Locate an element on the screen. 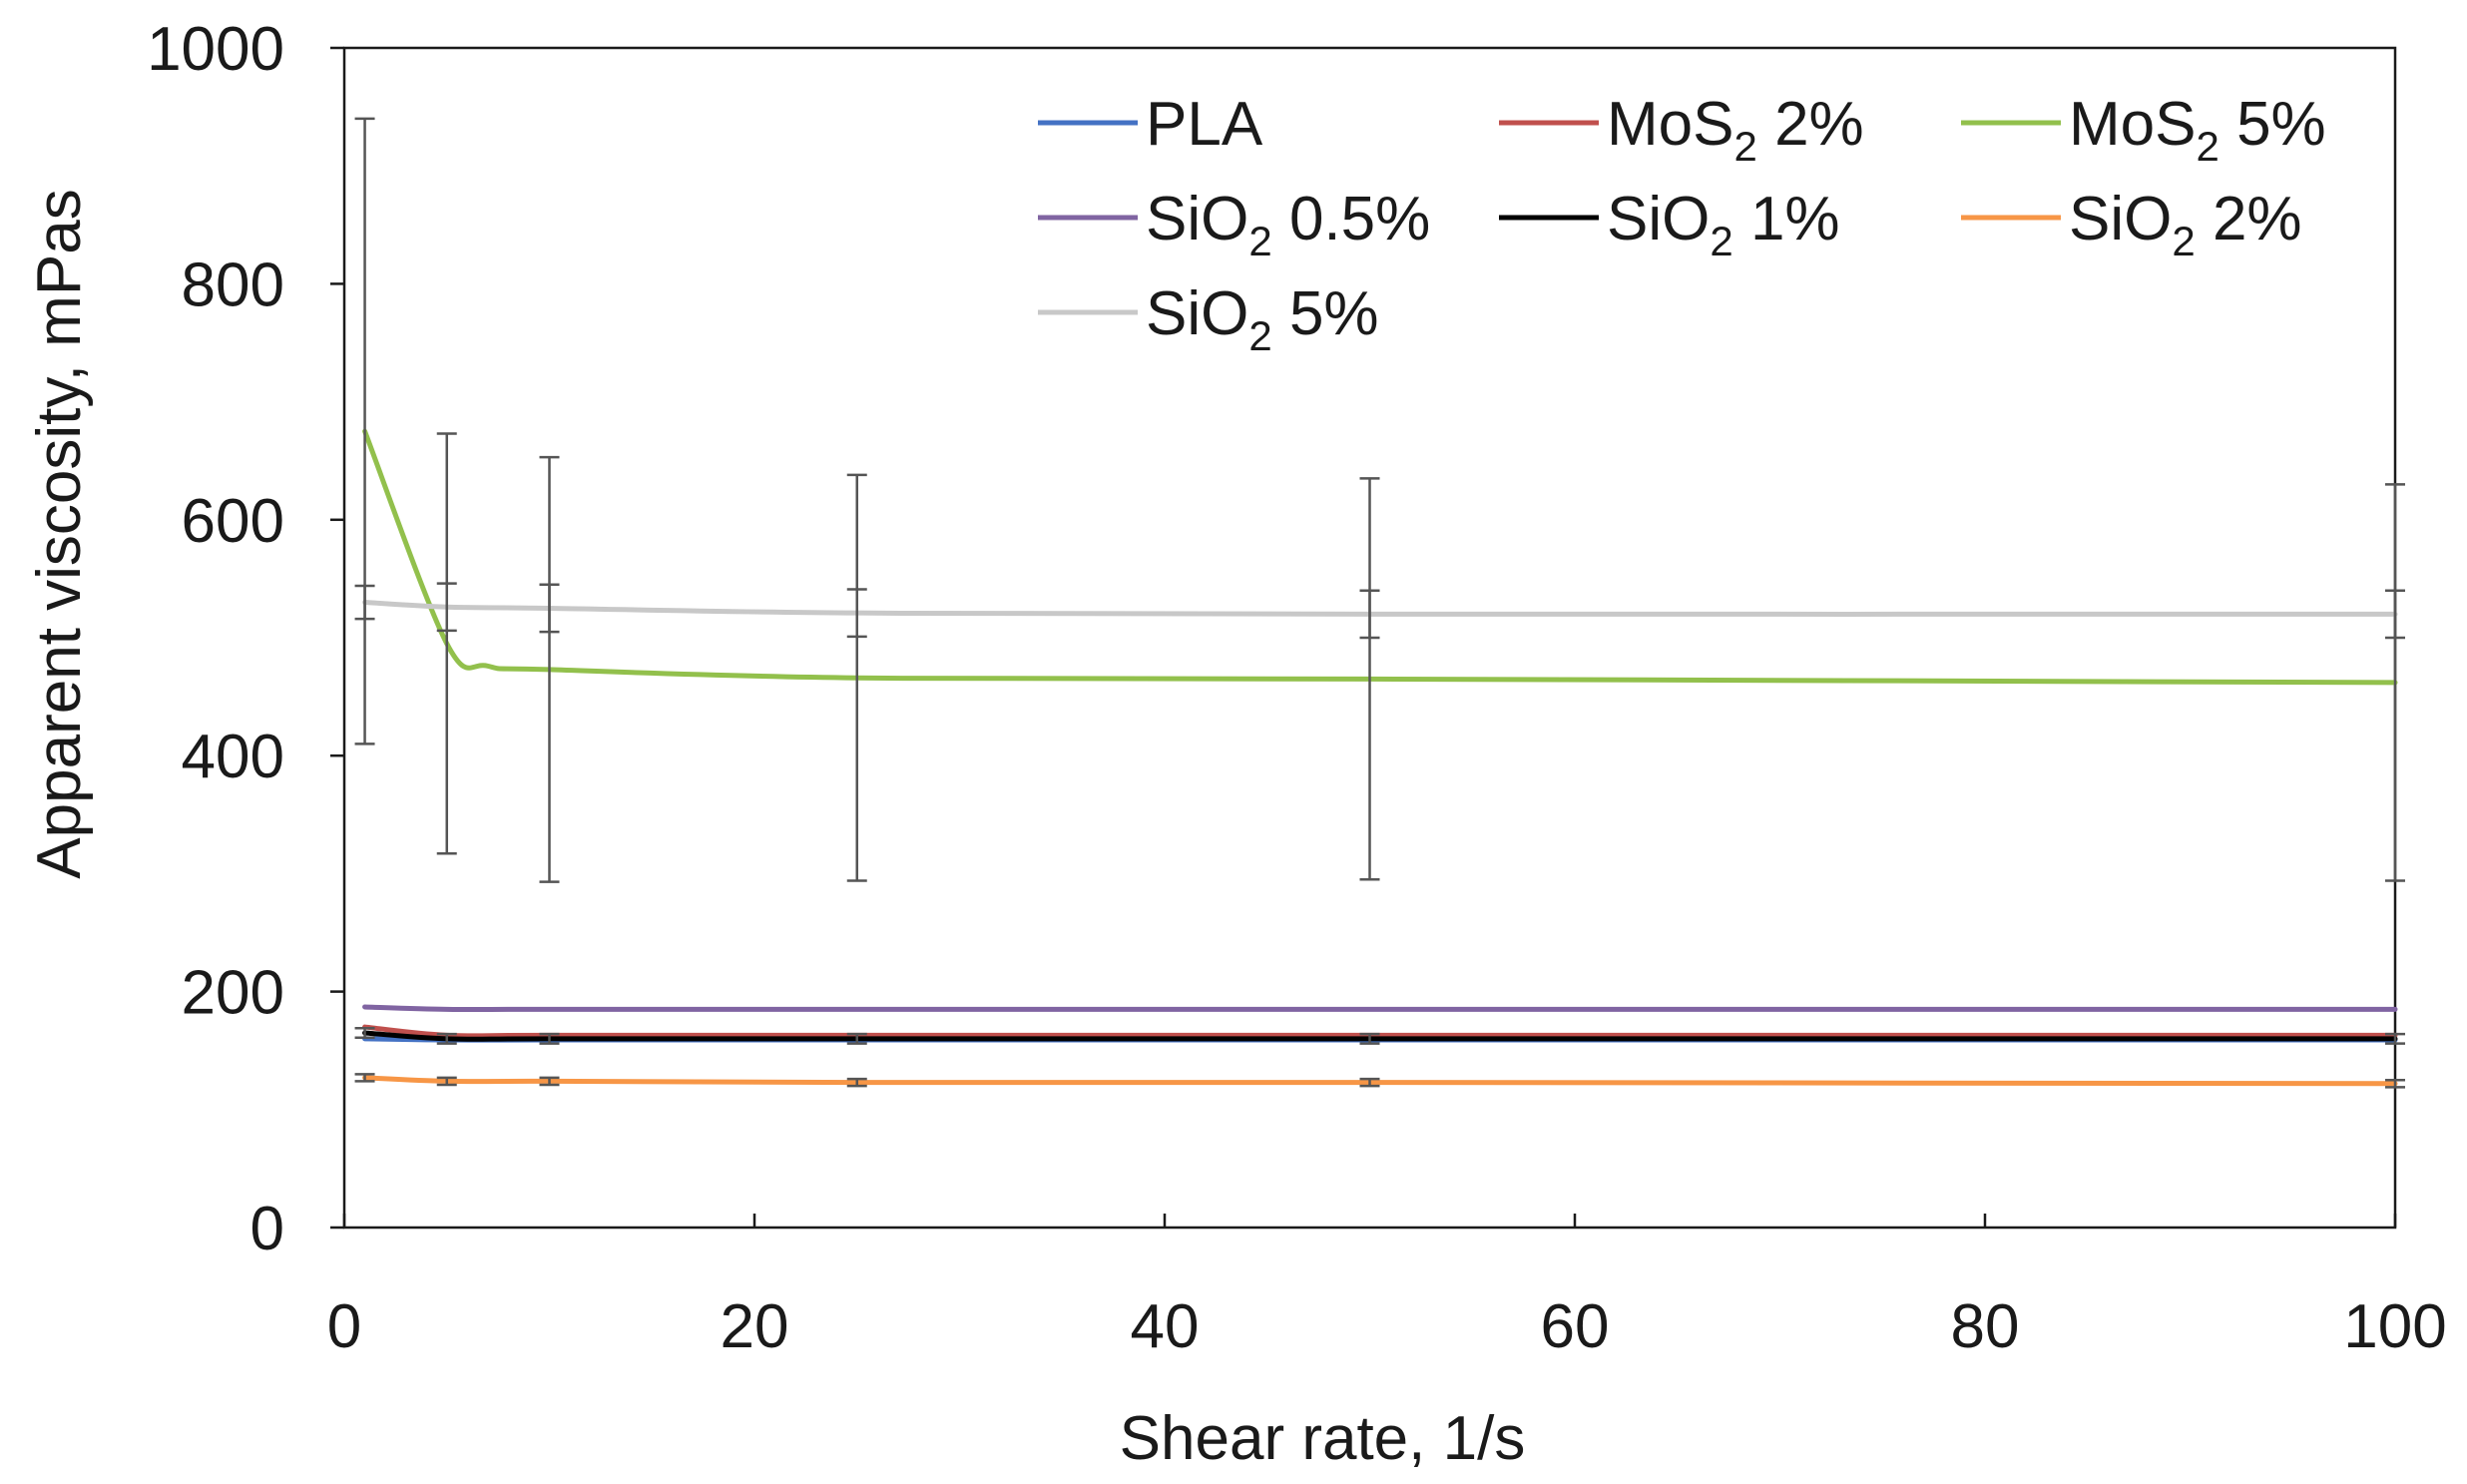 This screenshot has width=2467, height=1484. y-tick-label: 0 is located at coordinates (267, 1229).